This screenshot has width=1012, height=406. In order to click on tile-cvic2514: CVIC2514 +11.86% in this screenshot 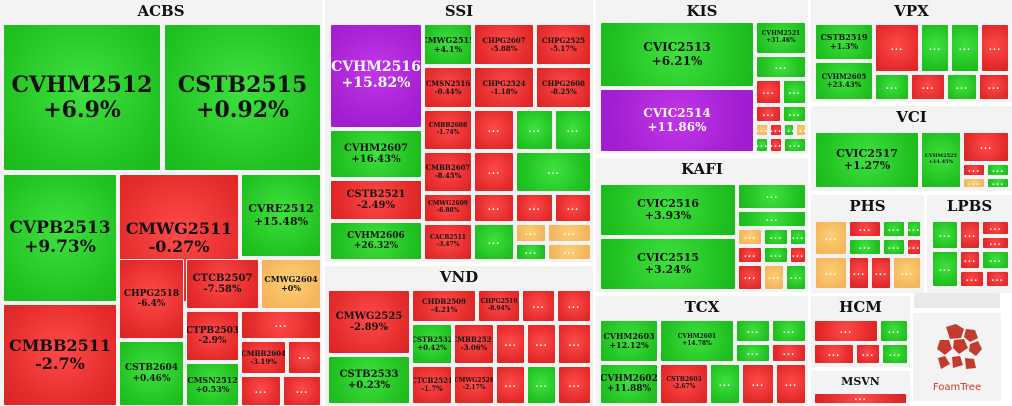, I will do `click(677, 120)`.